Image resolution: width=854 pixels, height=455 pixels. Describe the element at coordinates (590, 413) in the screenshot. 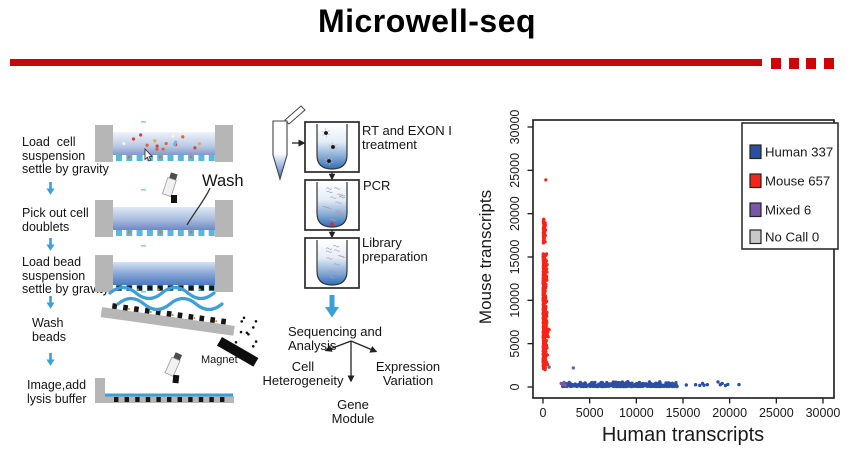

I see `x-tick-label: 5000` at that location.